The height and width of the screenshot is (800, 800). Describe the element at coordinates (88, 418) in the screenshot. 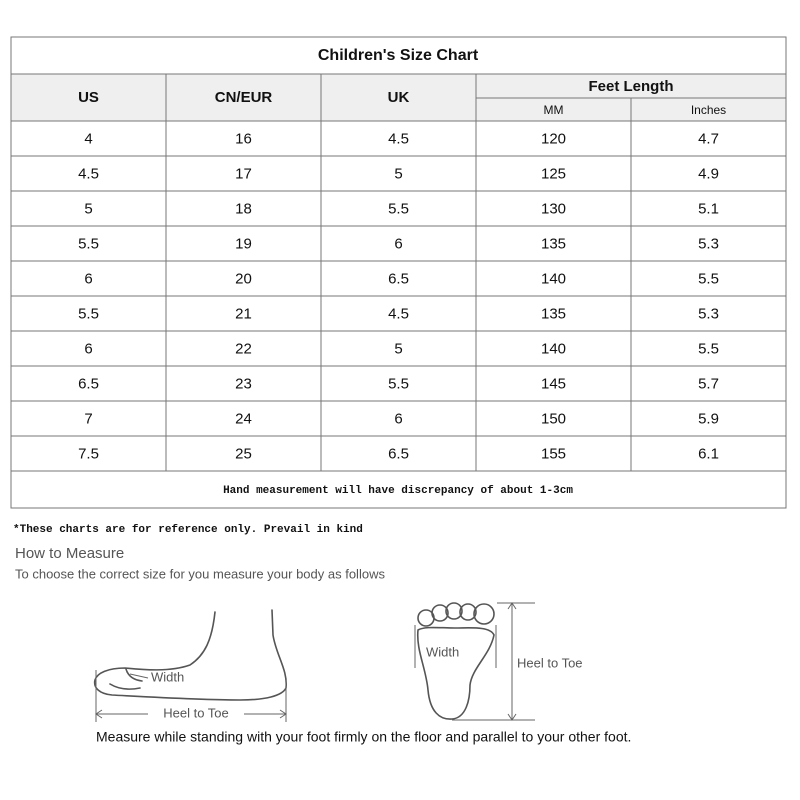

I see `table-cell: 7` at that location.